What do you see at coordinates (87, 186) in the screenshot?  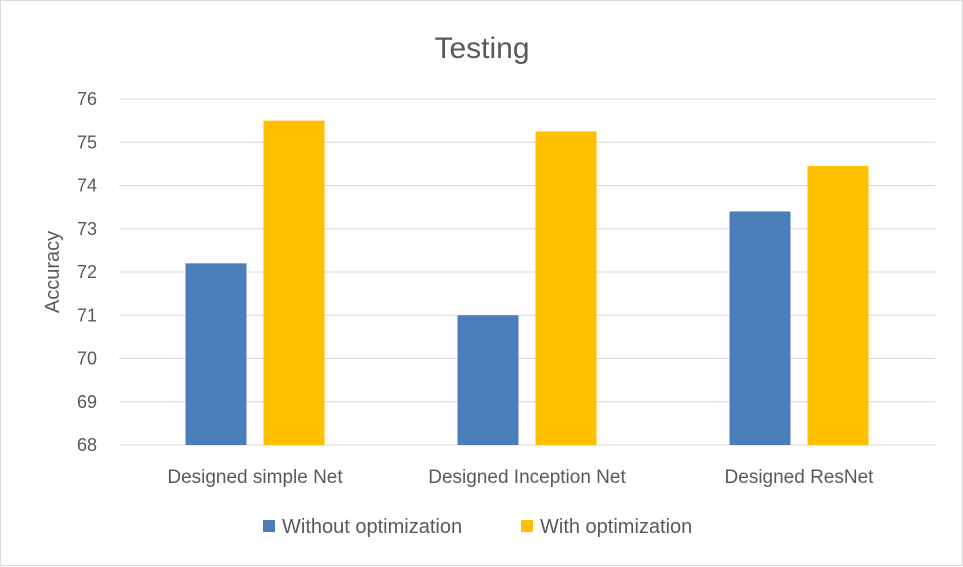 I see `y-tick-label: 74` at bounding box center [87, 186].